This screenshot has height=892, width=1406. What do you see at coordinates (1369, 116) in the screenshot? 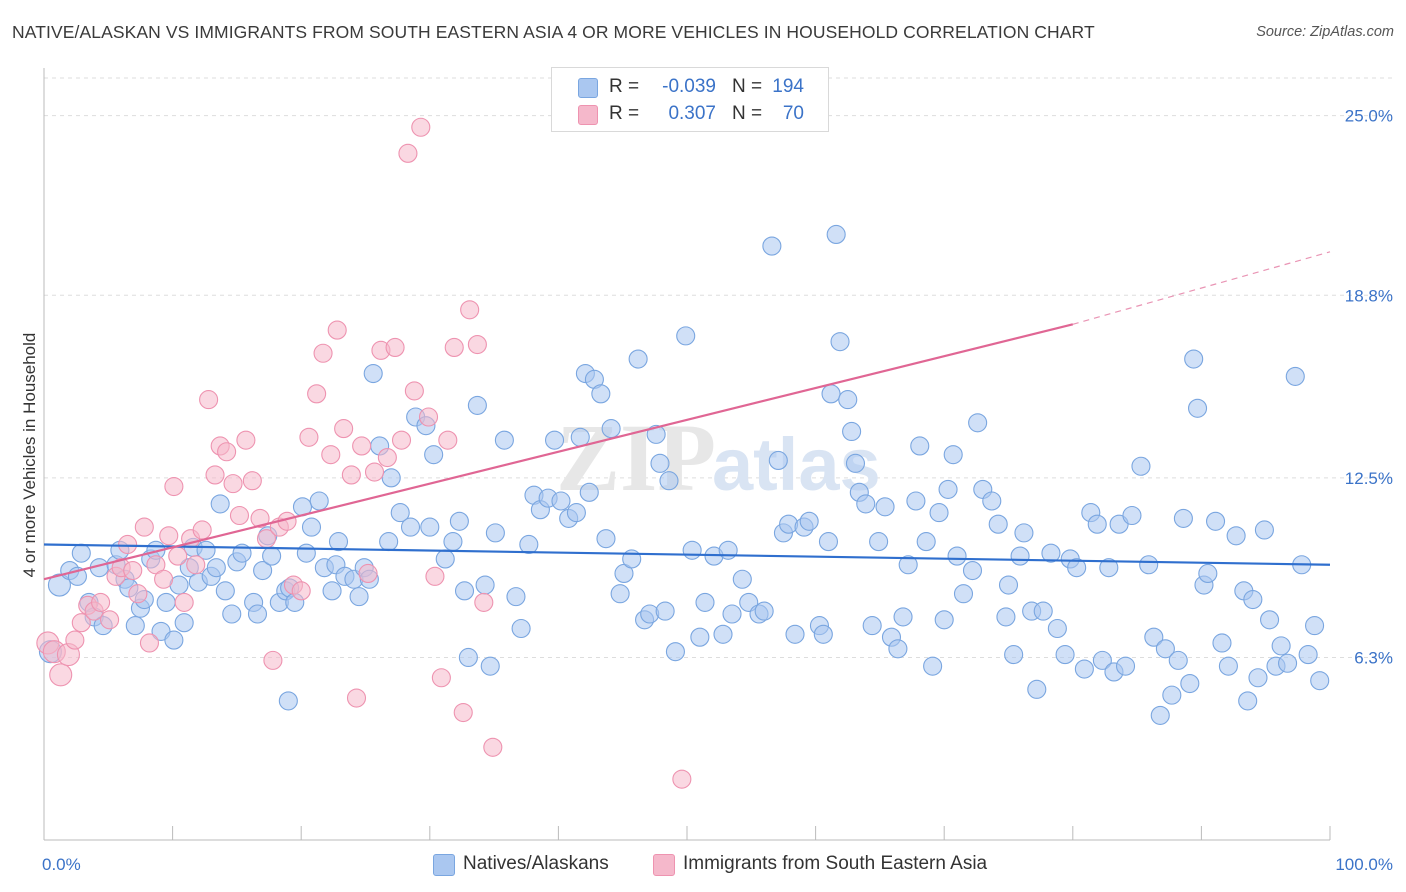
I see `y-tick-label: 25.0%` at bounding box center [1369, 116].